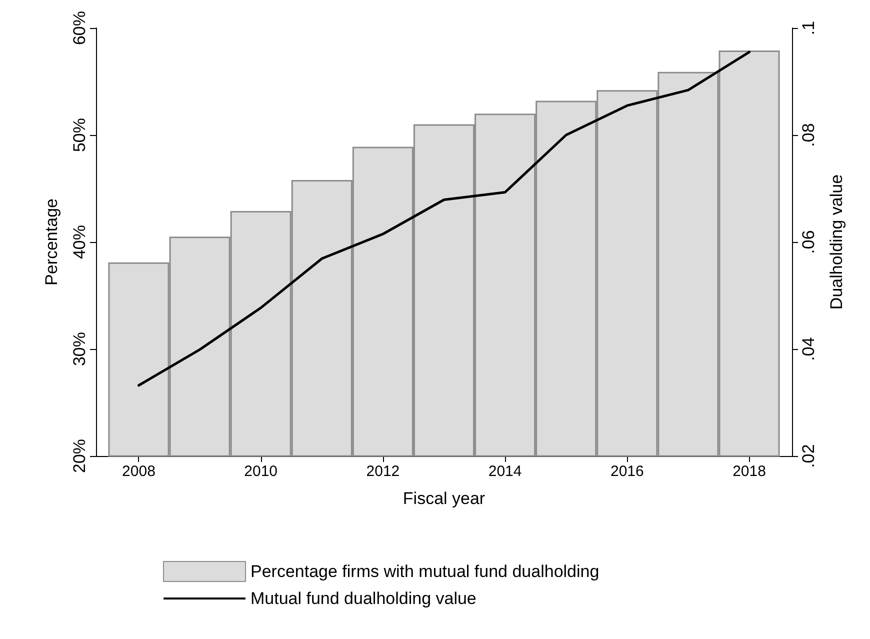  Describe the element at coordinates (808, 242) in the screenshot. I see `y2-tick-label: .06` at that location.